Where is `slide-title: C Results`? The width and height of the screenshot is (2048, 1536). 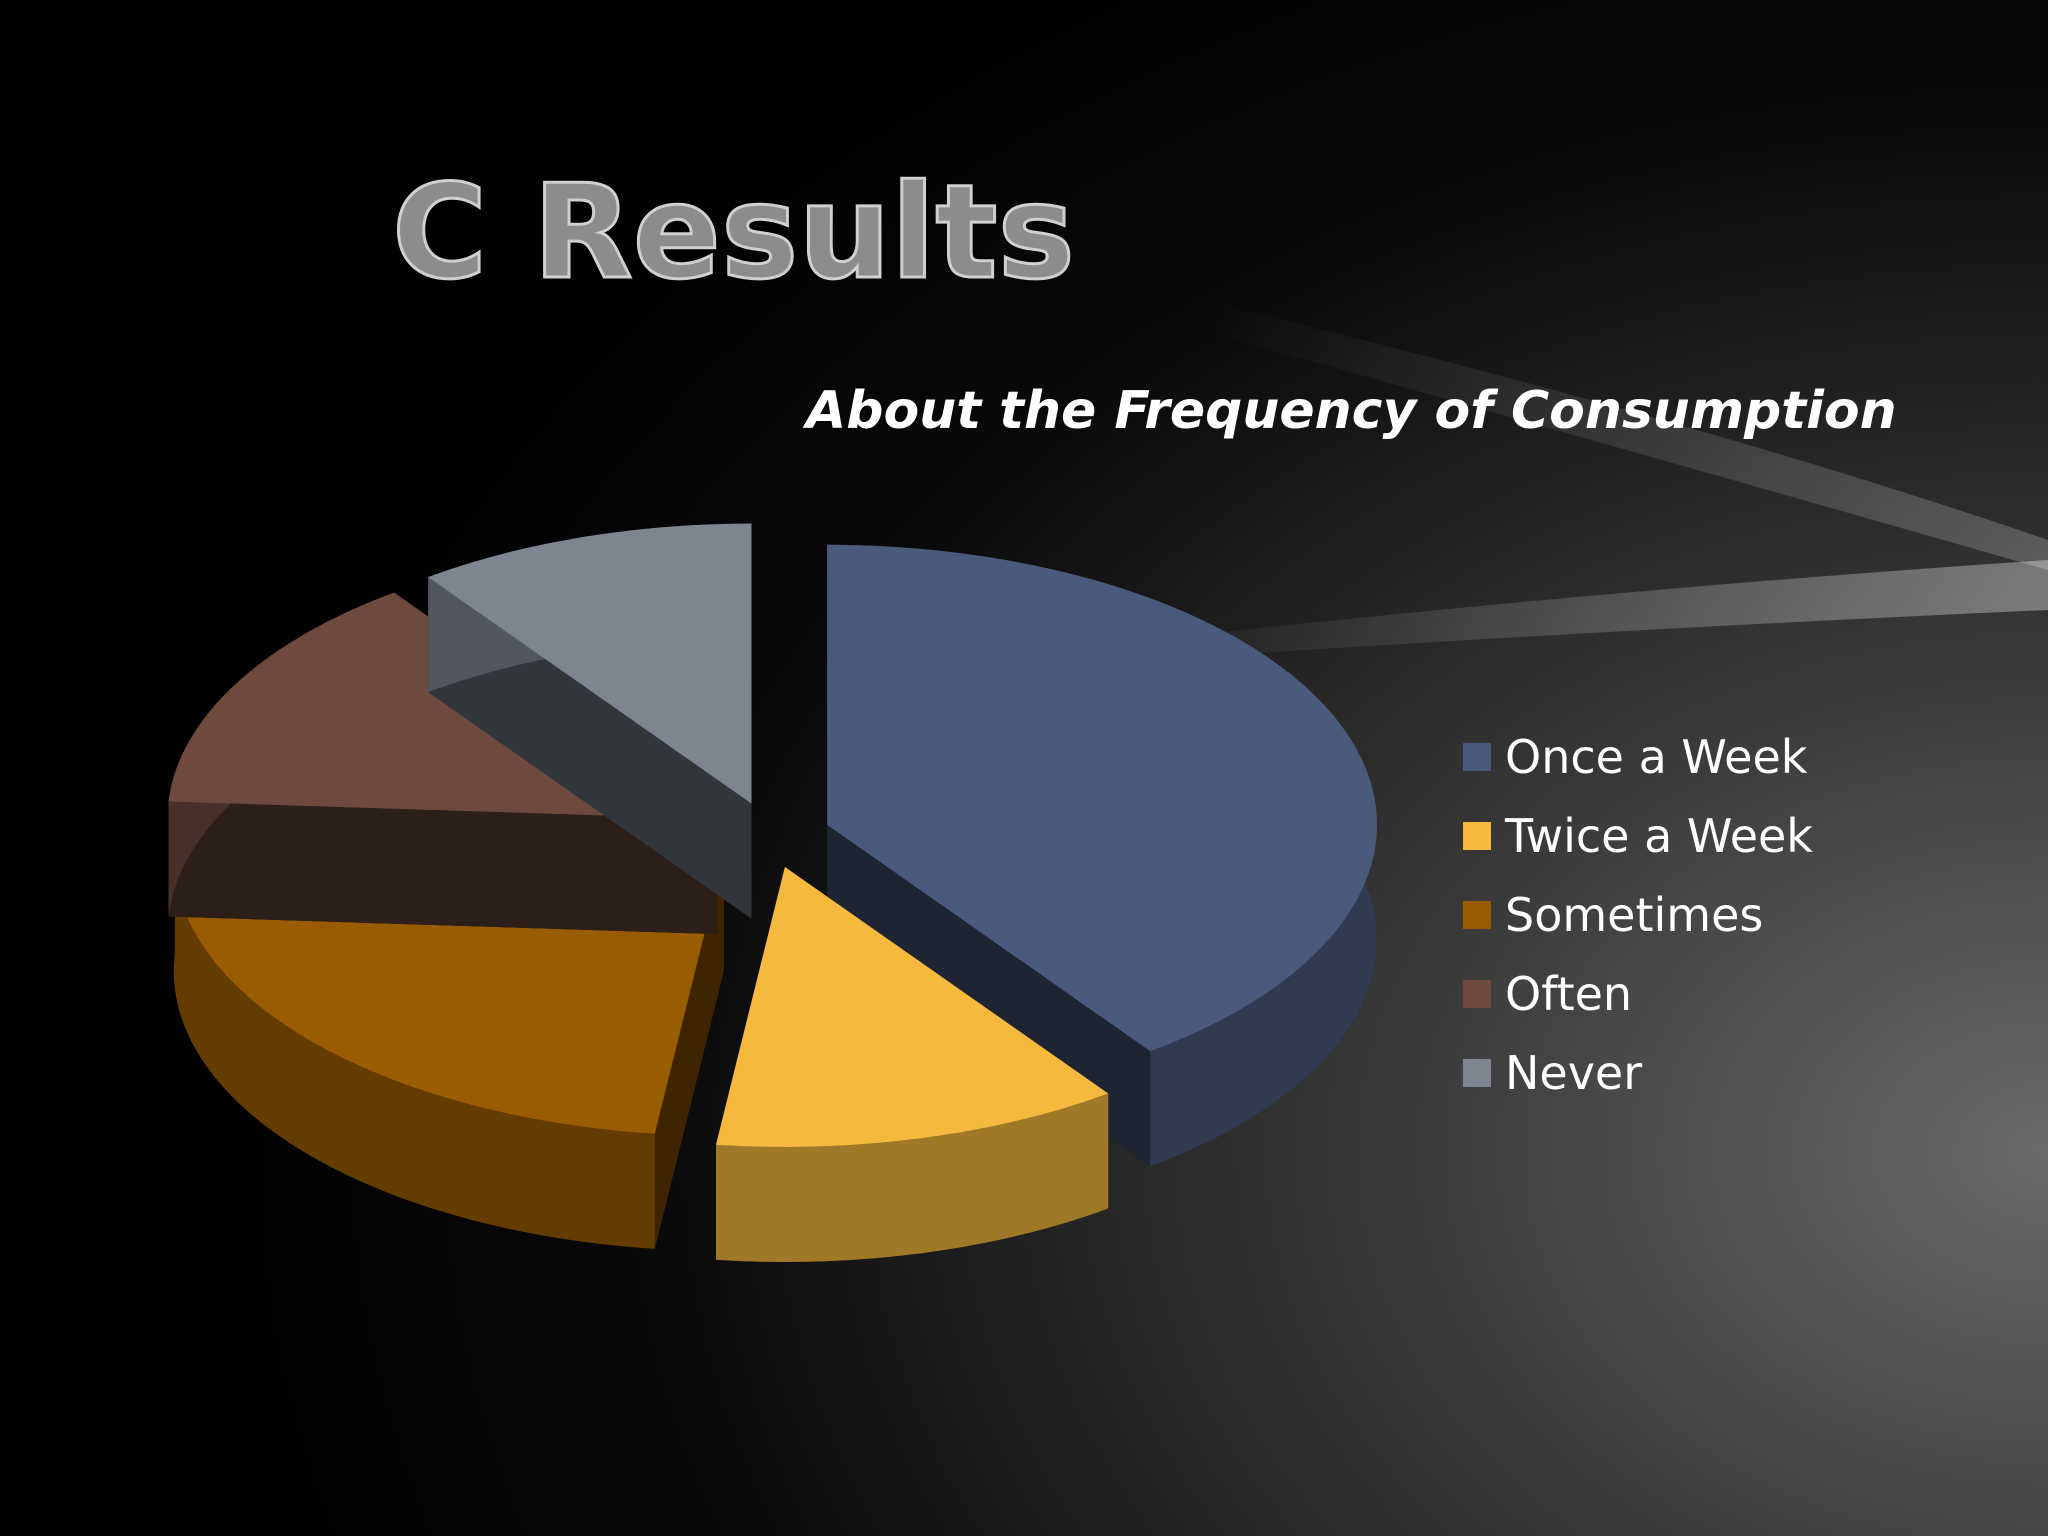 slide-title: C Results is located at coordinates (733, 232).